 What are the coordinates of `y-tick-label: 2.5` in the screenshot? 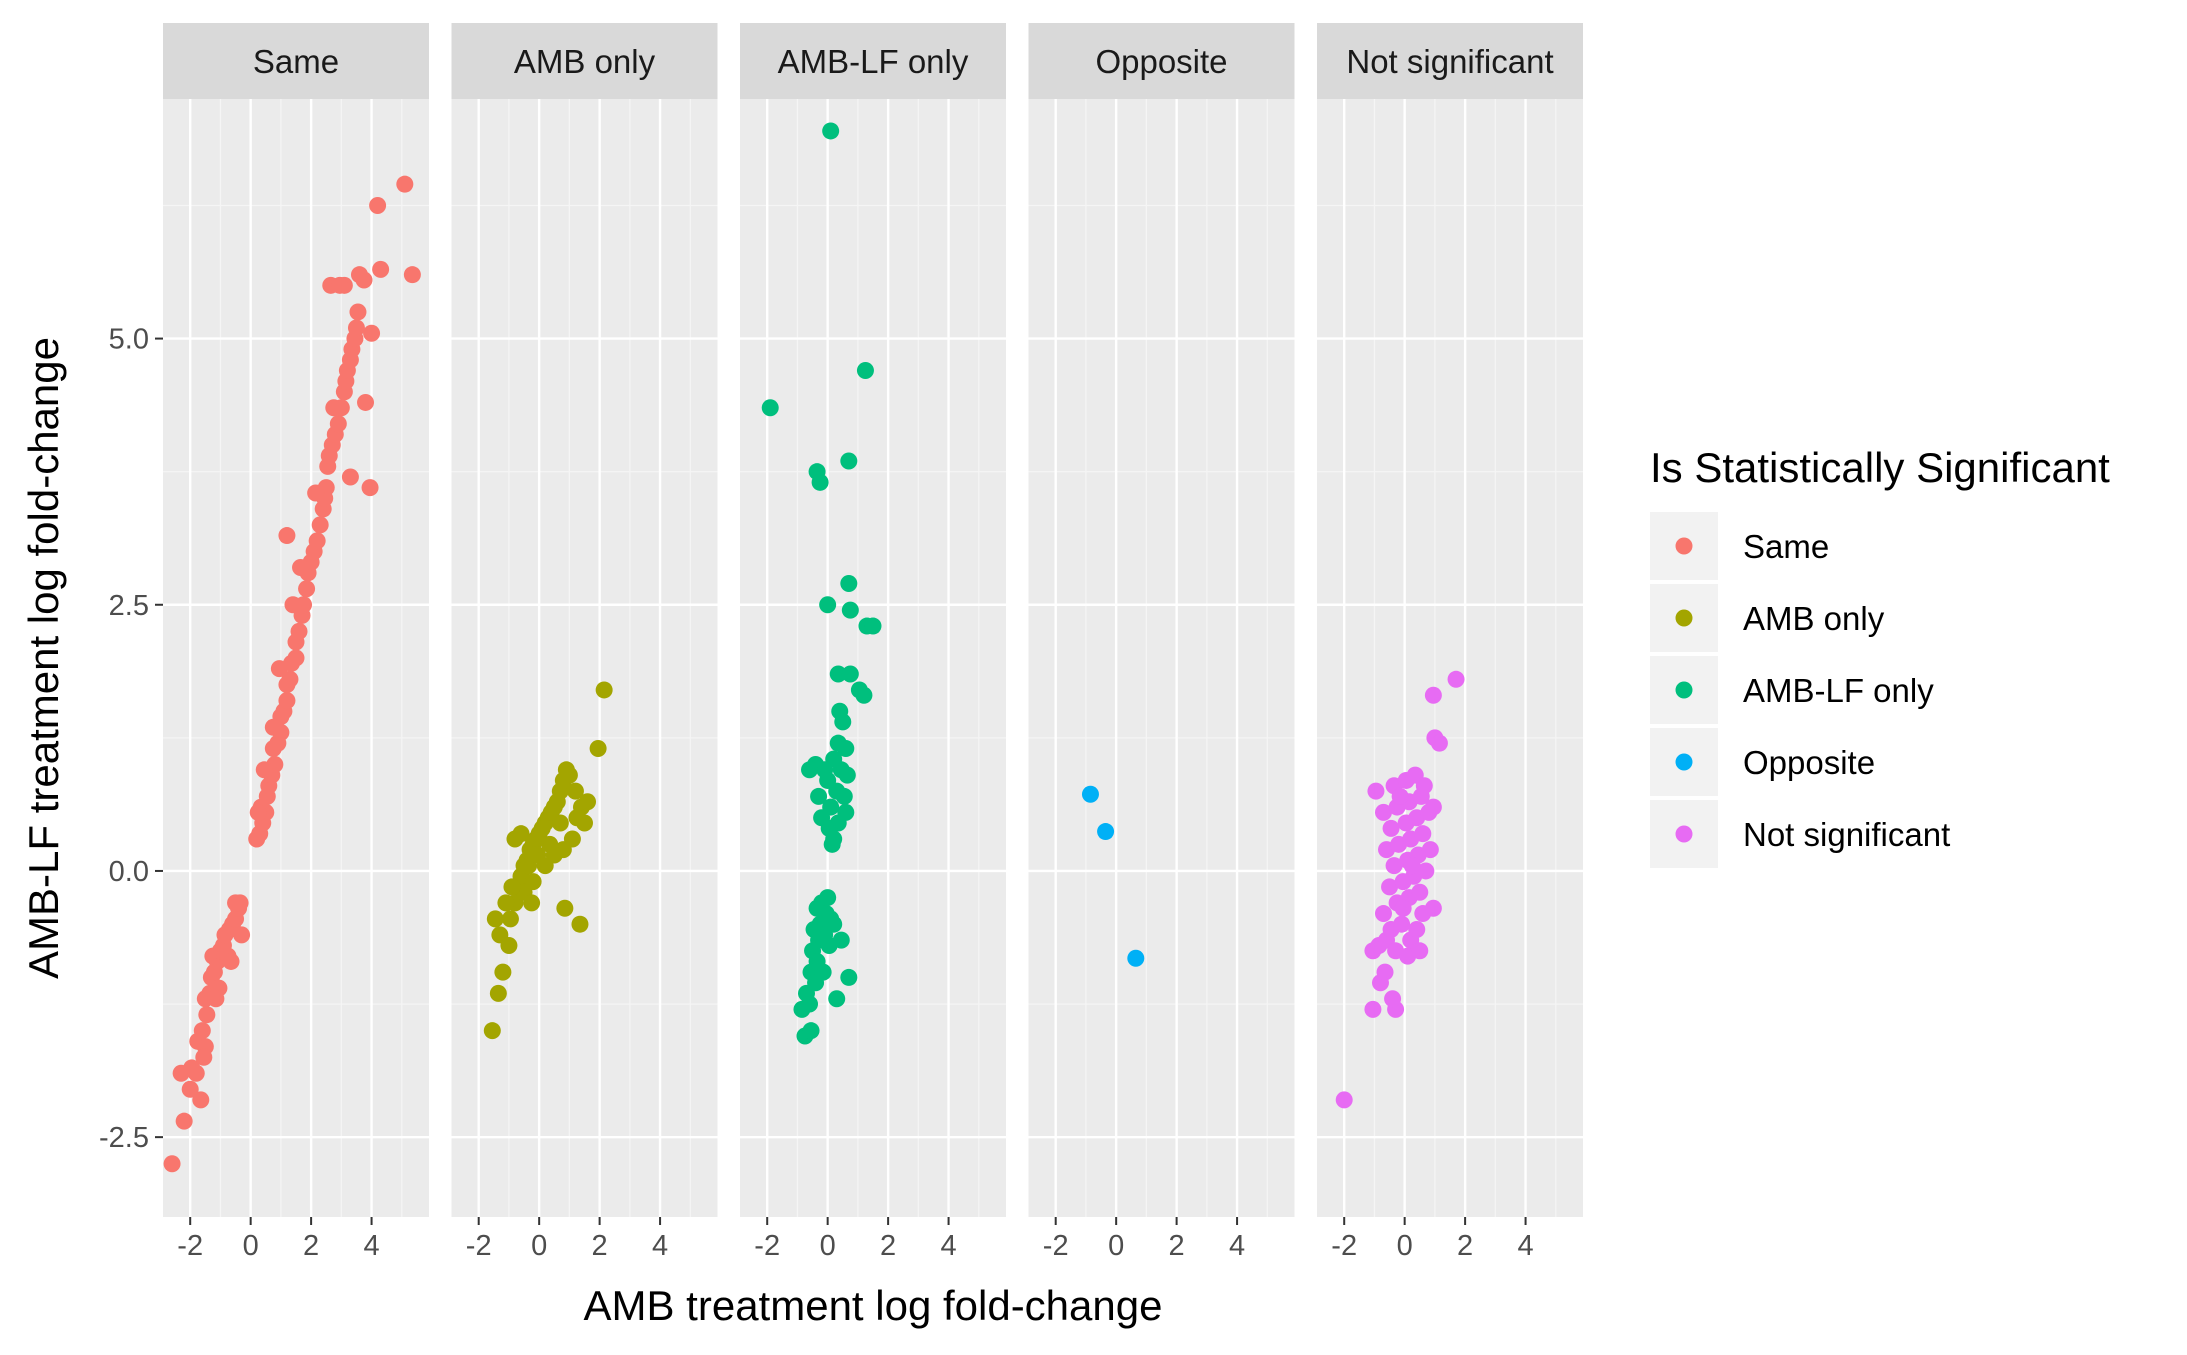 It's located at (129, 606).